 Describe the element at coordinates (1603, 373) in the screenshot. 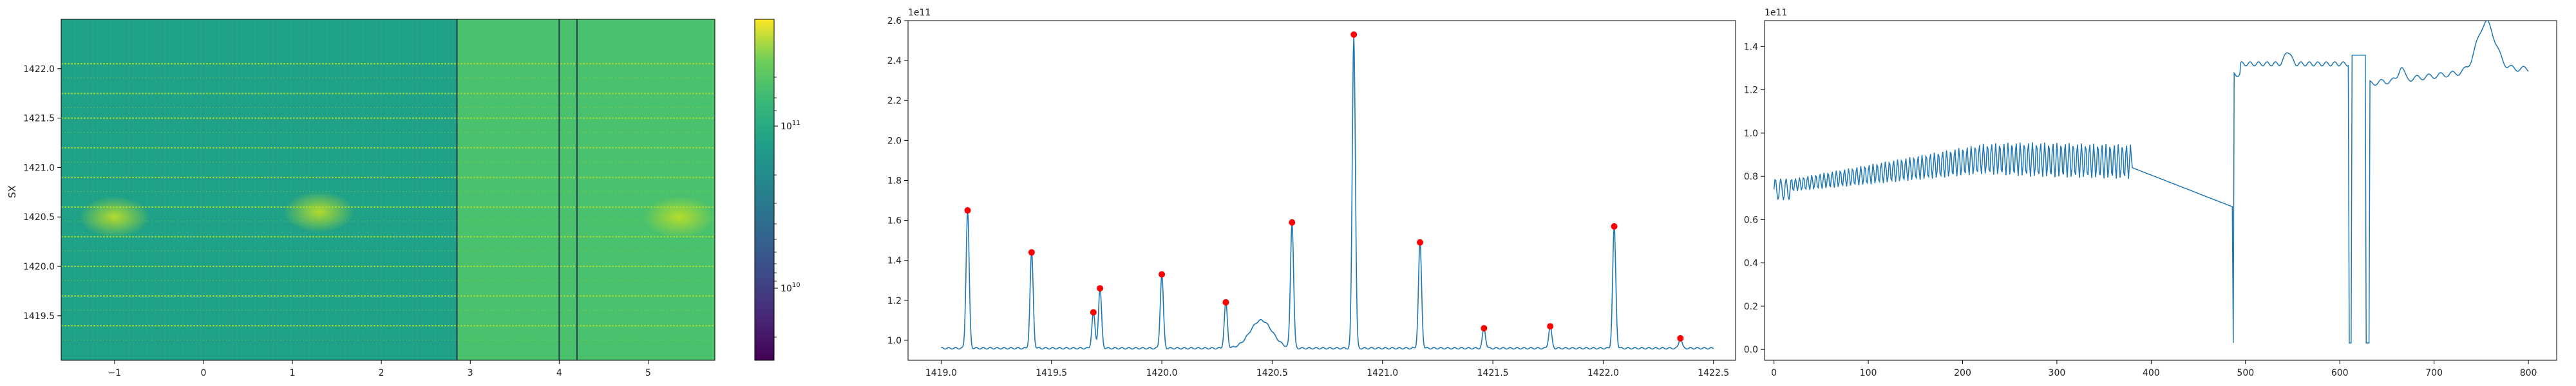

I see `peaks-x-tick-label: 1422.0` at that location.